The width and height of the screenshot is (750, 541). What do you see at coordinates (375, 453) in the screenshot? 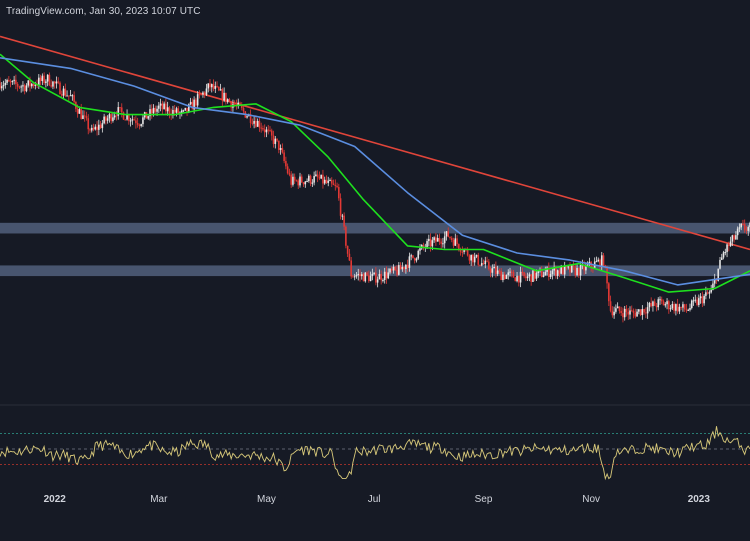
I see `rsi-line` at bounding box center [375, 453].